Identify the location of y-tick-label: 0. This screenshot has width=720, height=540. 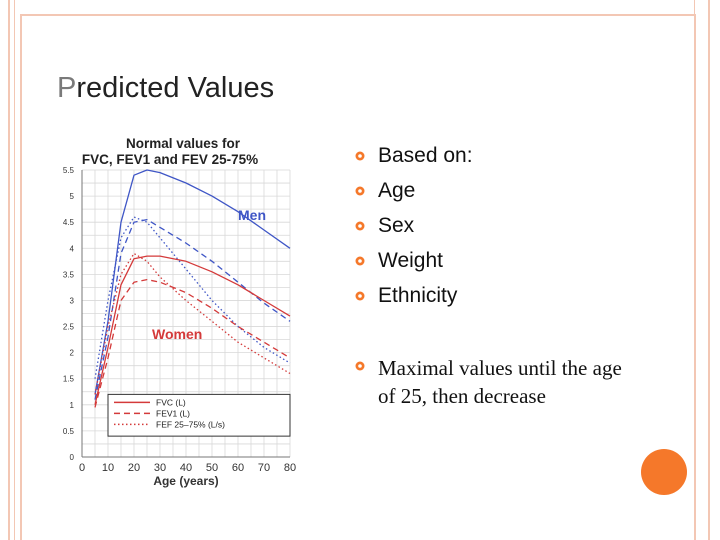
(72, 457).